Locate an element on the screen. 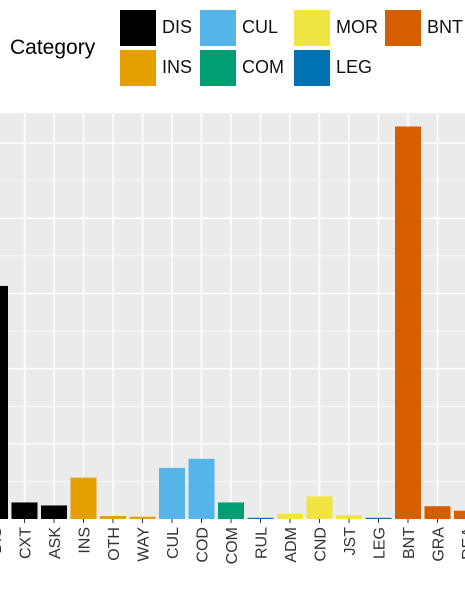 The image size is (465, 589). x-tick-label: COD is located at coordinates (203, 545).